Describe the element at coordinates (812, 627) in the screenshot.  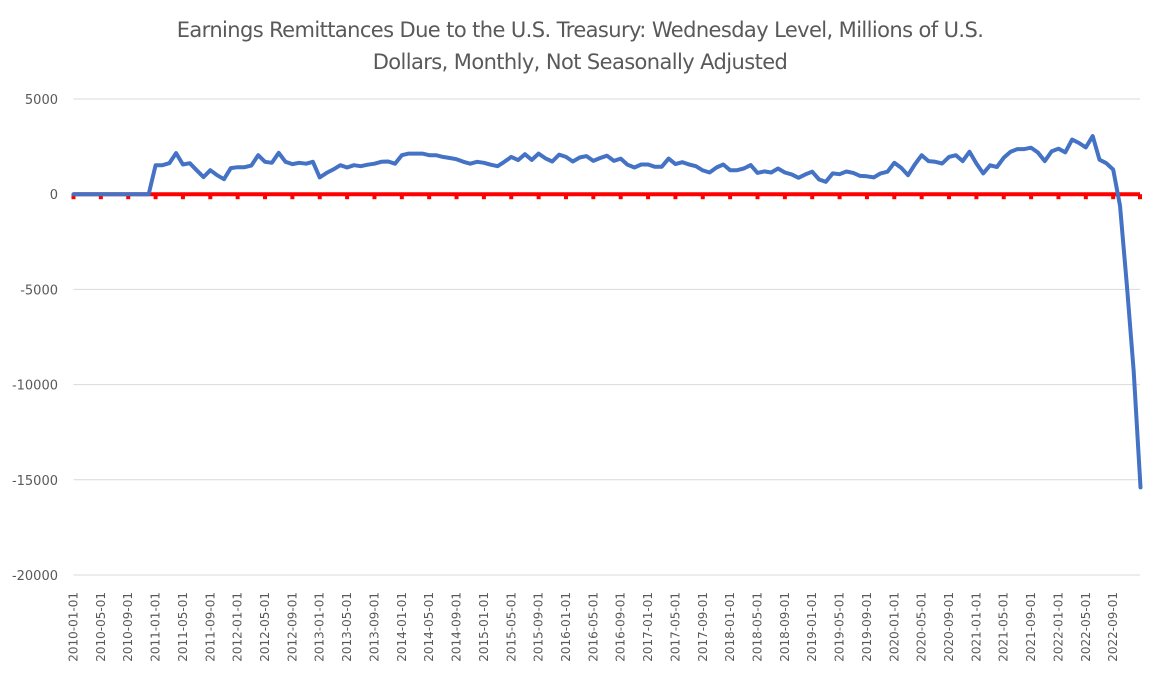
I see `x-tick-label: 2019-01-01` at that location.